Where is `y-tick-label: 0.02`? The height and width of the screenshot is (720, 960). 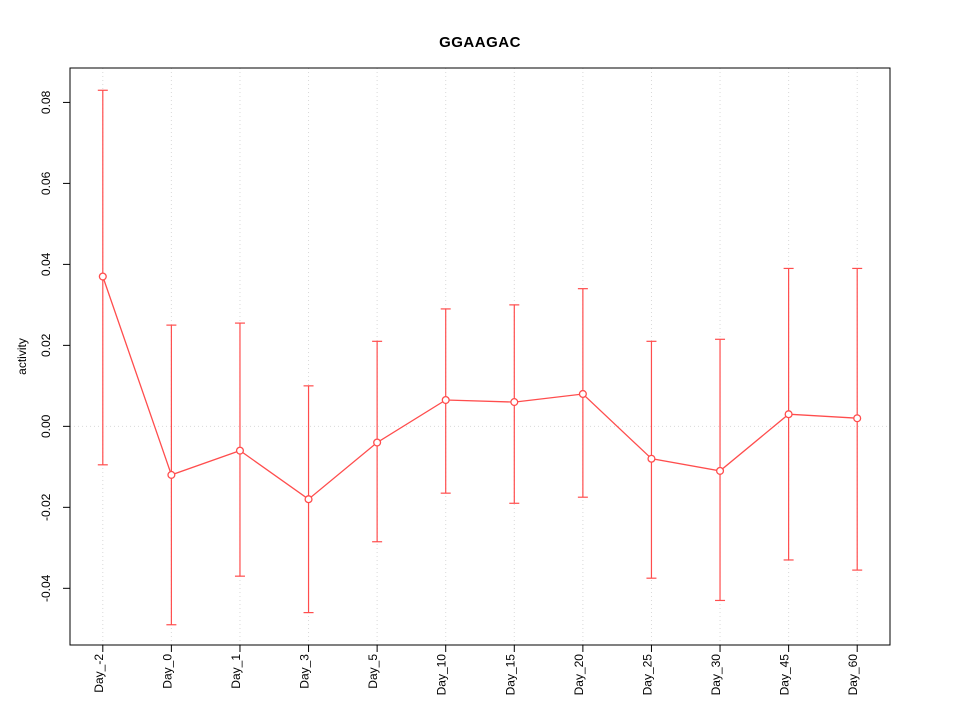
y-tick-label: 0.02 is located at coordinates (46, 345).